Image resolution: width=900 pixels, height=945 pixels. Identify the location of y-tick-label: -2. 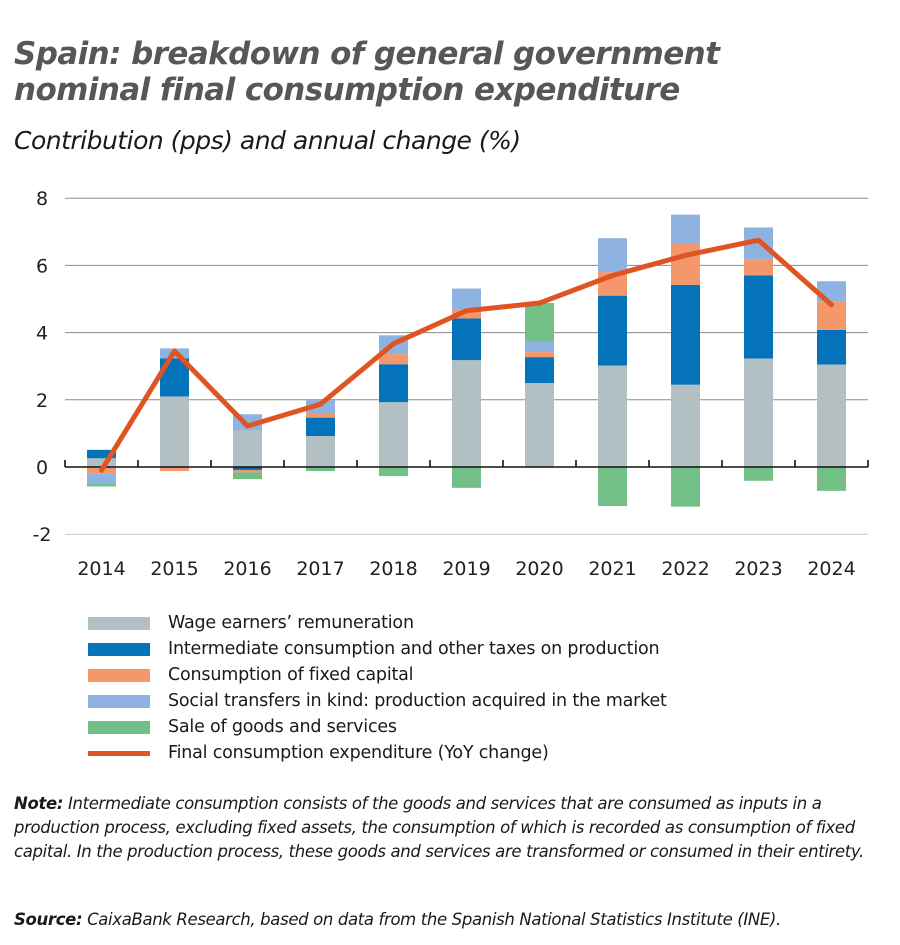
(42, 535).